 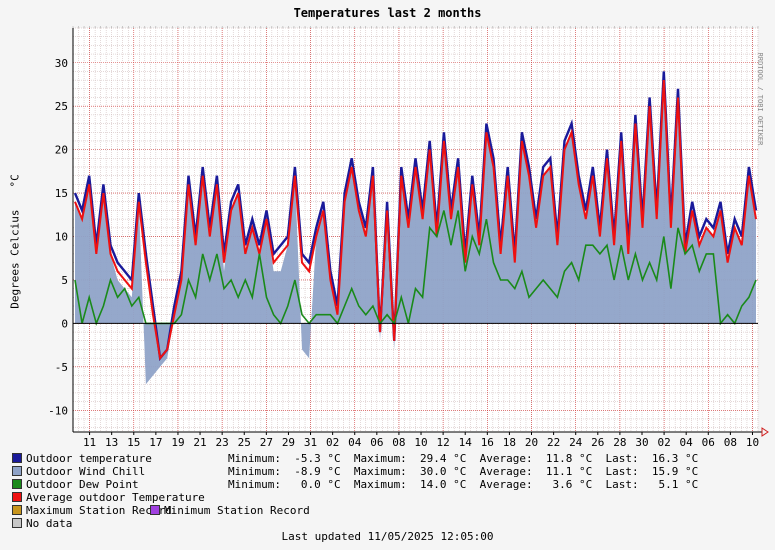 I want to click on x-tick-label: 23, so click(x=222, y=442).